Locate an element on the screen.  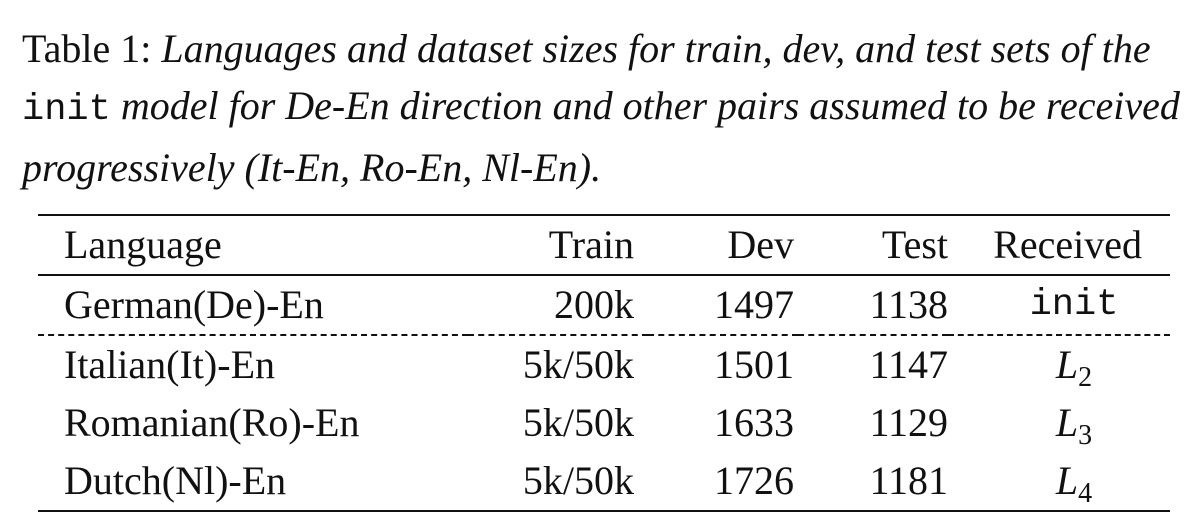
header-row: Language Train Dev Test Received is located at coordinates (604, 245).